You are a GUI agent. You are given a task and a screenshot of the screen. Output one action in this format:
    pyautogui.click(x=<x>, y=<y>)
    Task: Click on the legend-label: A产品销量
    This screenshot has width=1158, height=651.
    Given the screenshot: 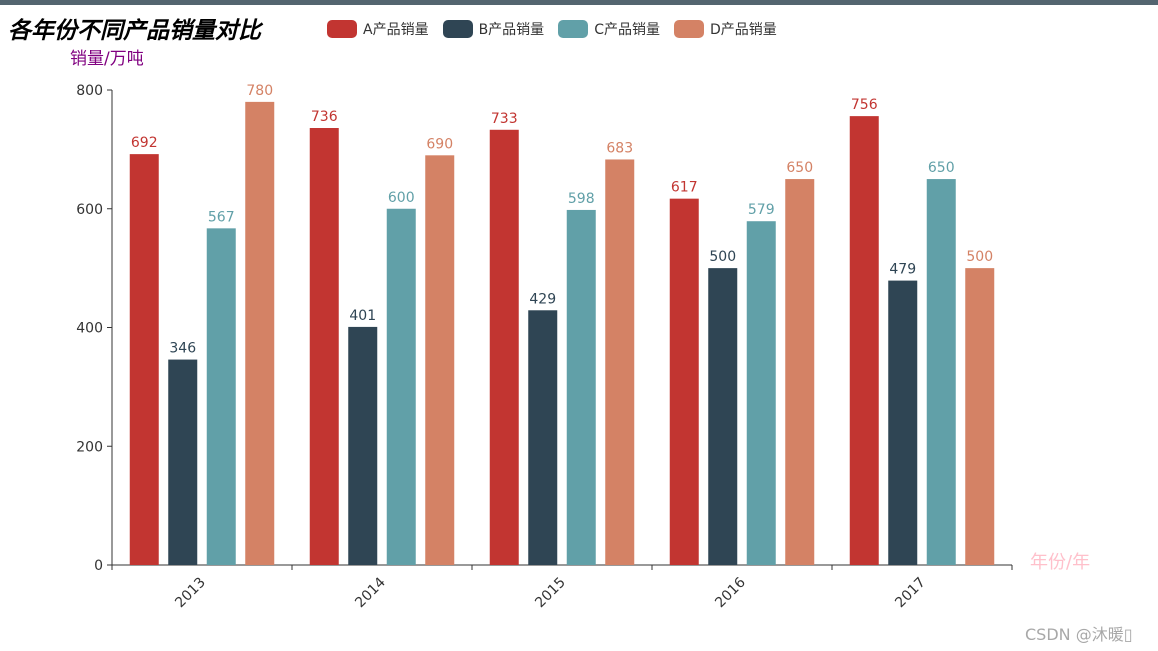 What is the action you would take?
    pyautogui.click(x=396, y=30)
    